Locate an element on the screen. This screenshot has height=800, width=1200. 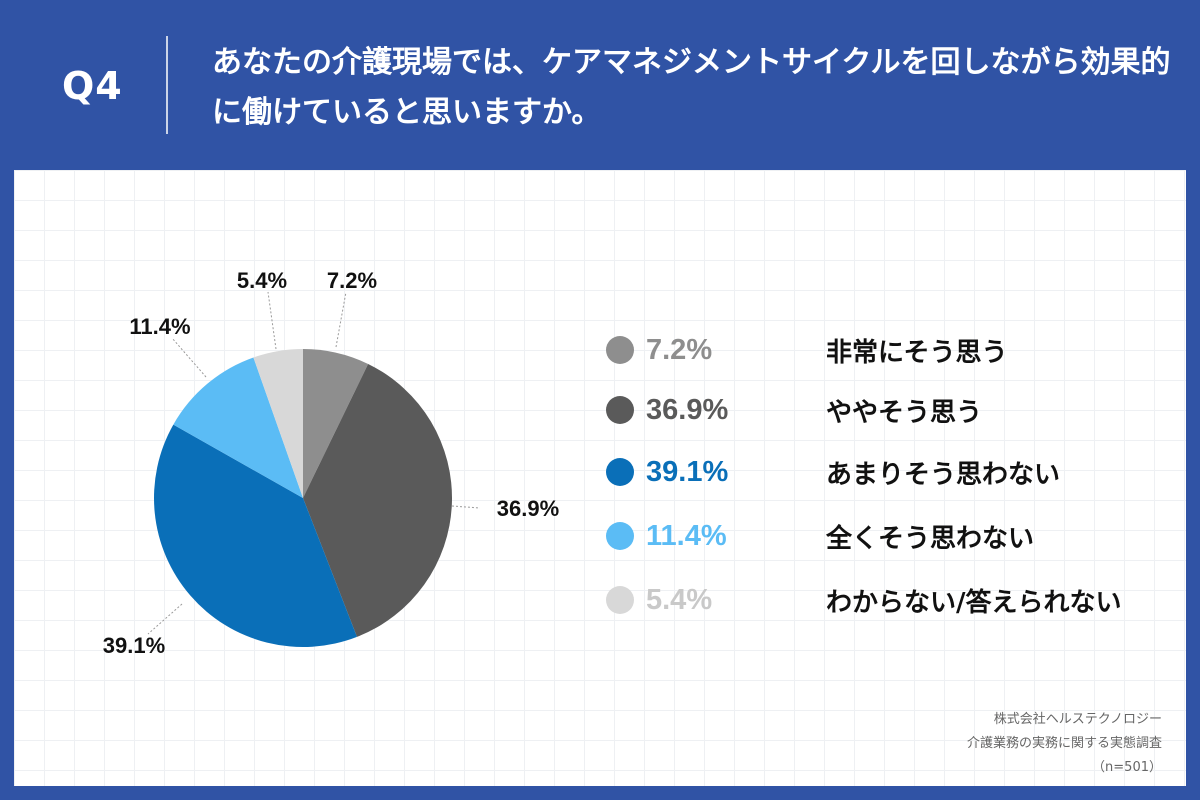
legend-label: わからない/答えられない is located at coordinates (974, 602).